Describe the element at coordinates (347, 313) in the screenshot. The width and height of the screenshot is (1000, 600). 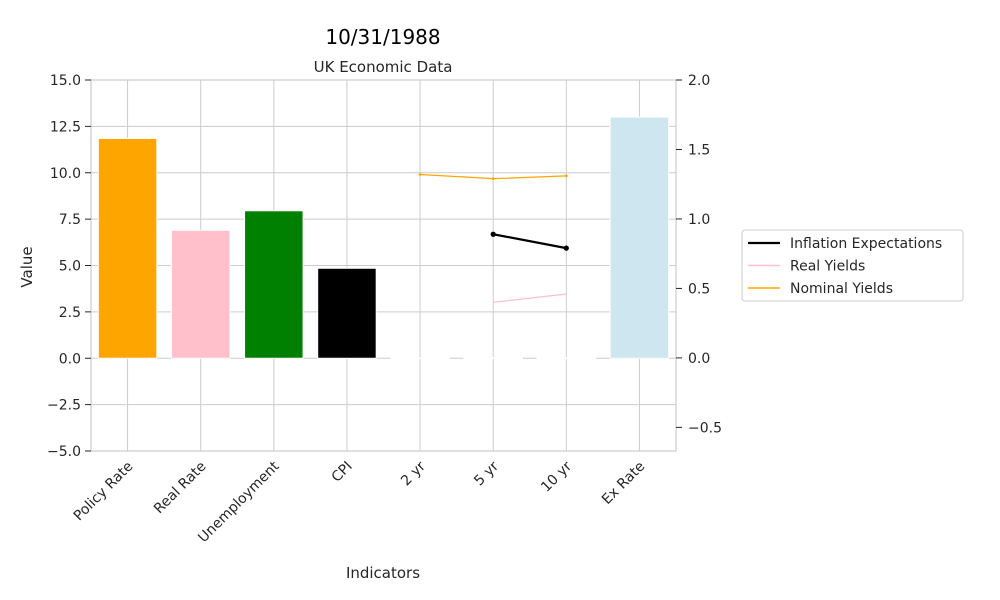
I see `bar-cpi` at that location.